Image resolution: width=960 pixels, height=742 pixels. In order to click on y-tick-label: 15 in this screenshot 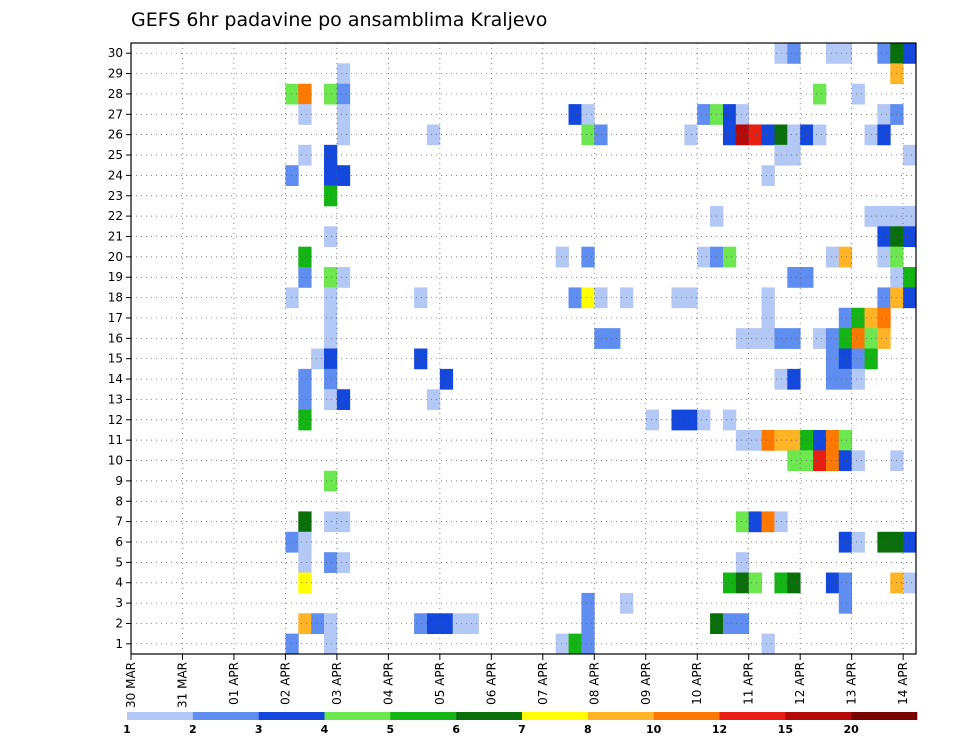, I will do `click(115, 359)`.